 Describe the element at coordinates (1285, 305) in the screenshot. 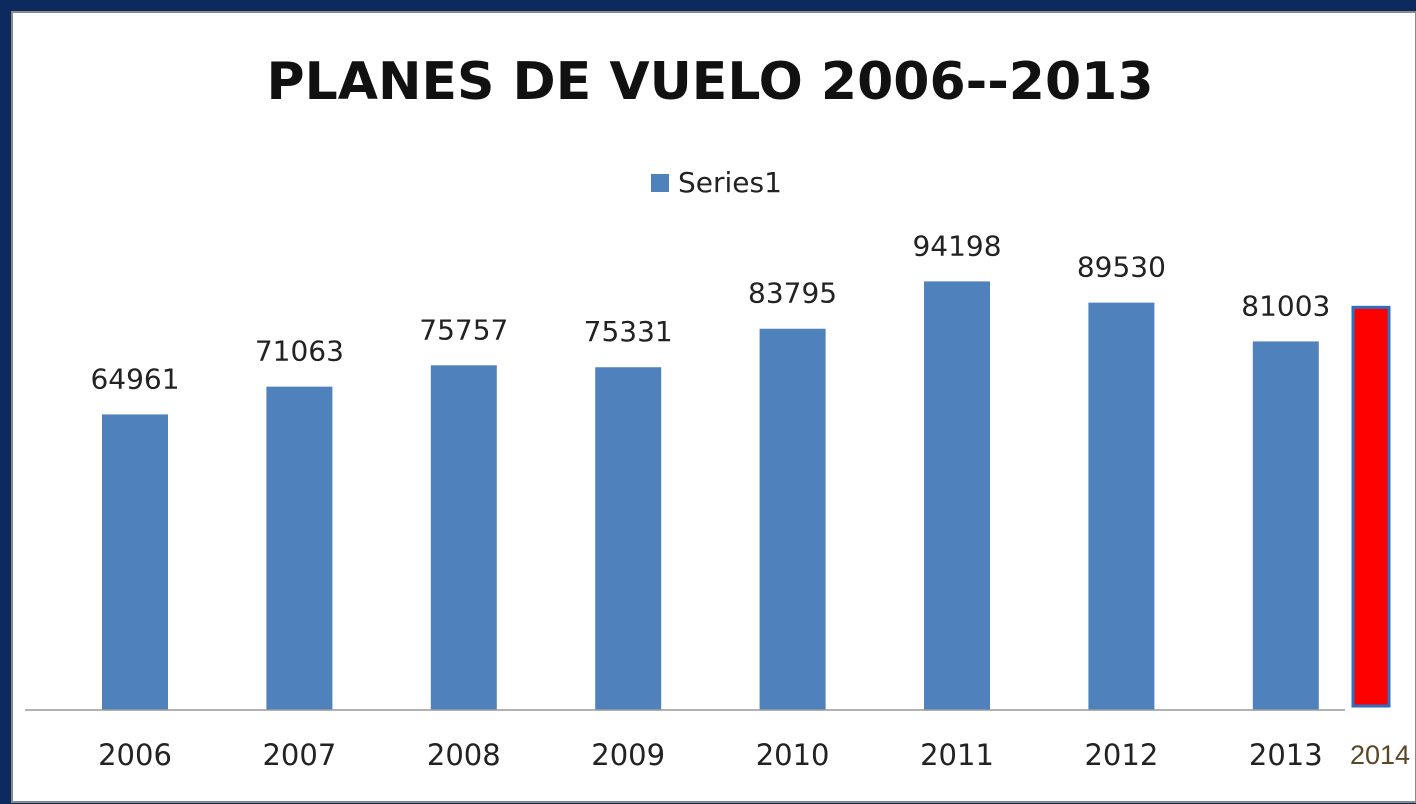

I see `data-label: 81003` at that location.